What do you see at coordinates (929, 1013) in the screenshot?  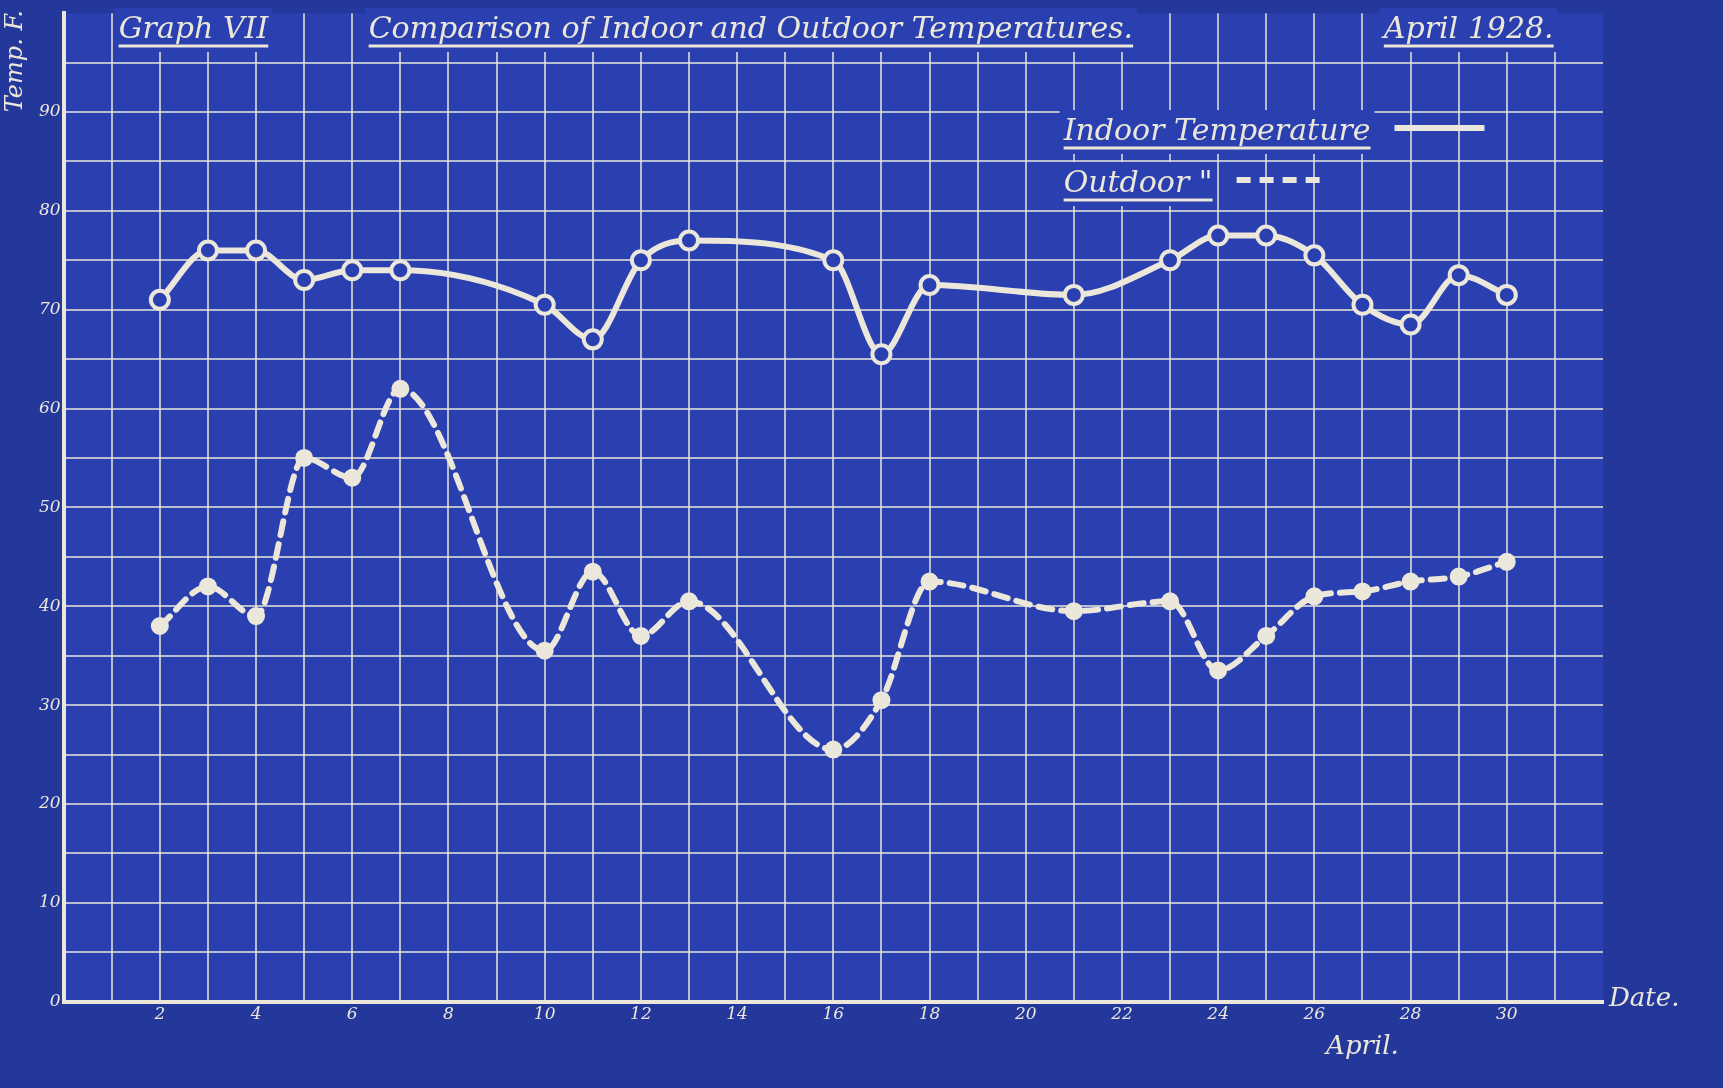 I see `x-tick-label: 18` at bounding box center [929, 1013].